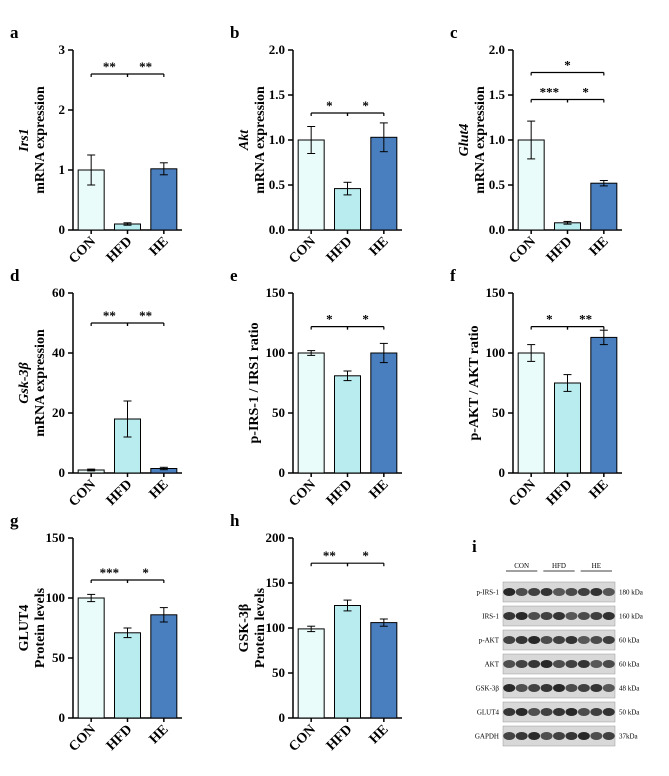  I want to click on panel-letter: d, so click(15, 275).